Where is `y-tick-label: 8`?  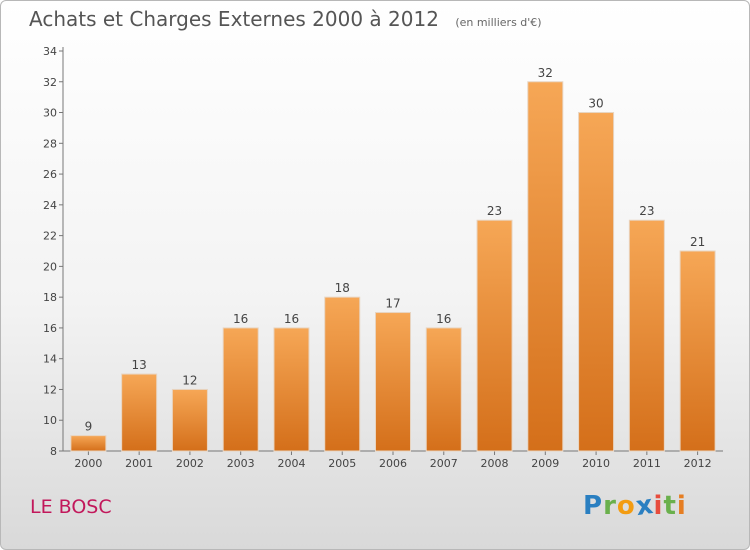 y-tick-label: 8 is located at coordinates (53, 451).